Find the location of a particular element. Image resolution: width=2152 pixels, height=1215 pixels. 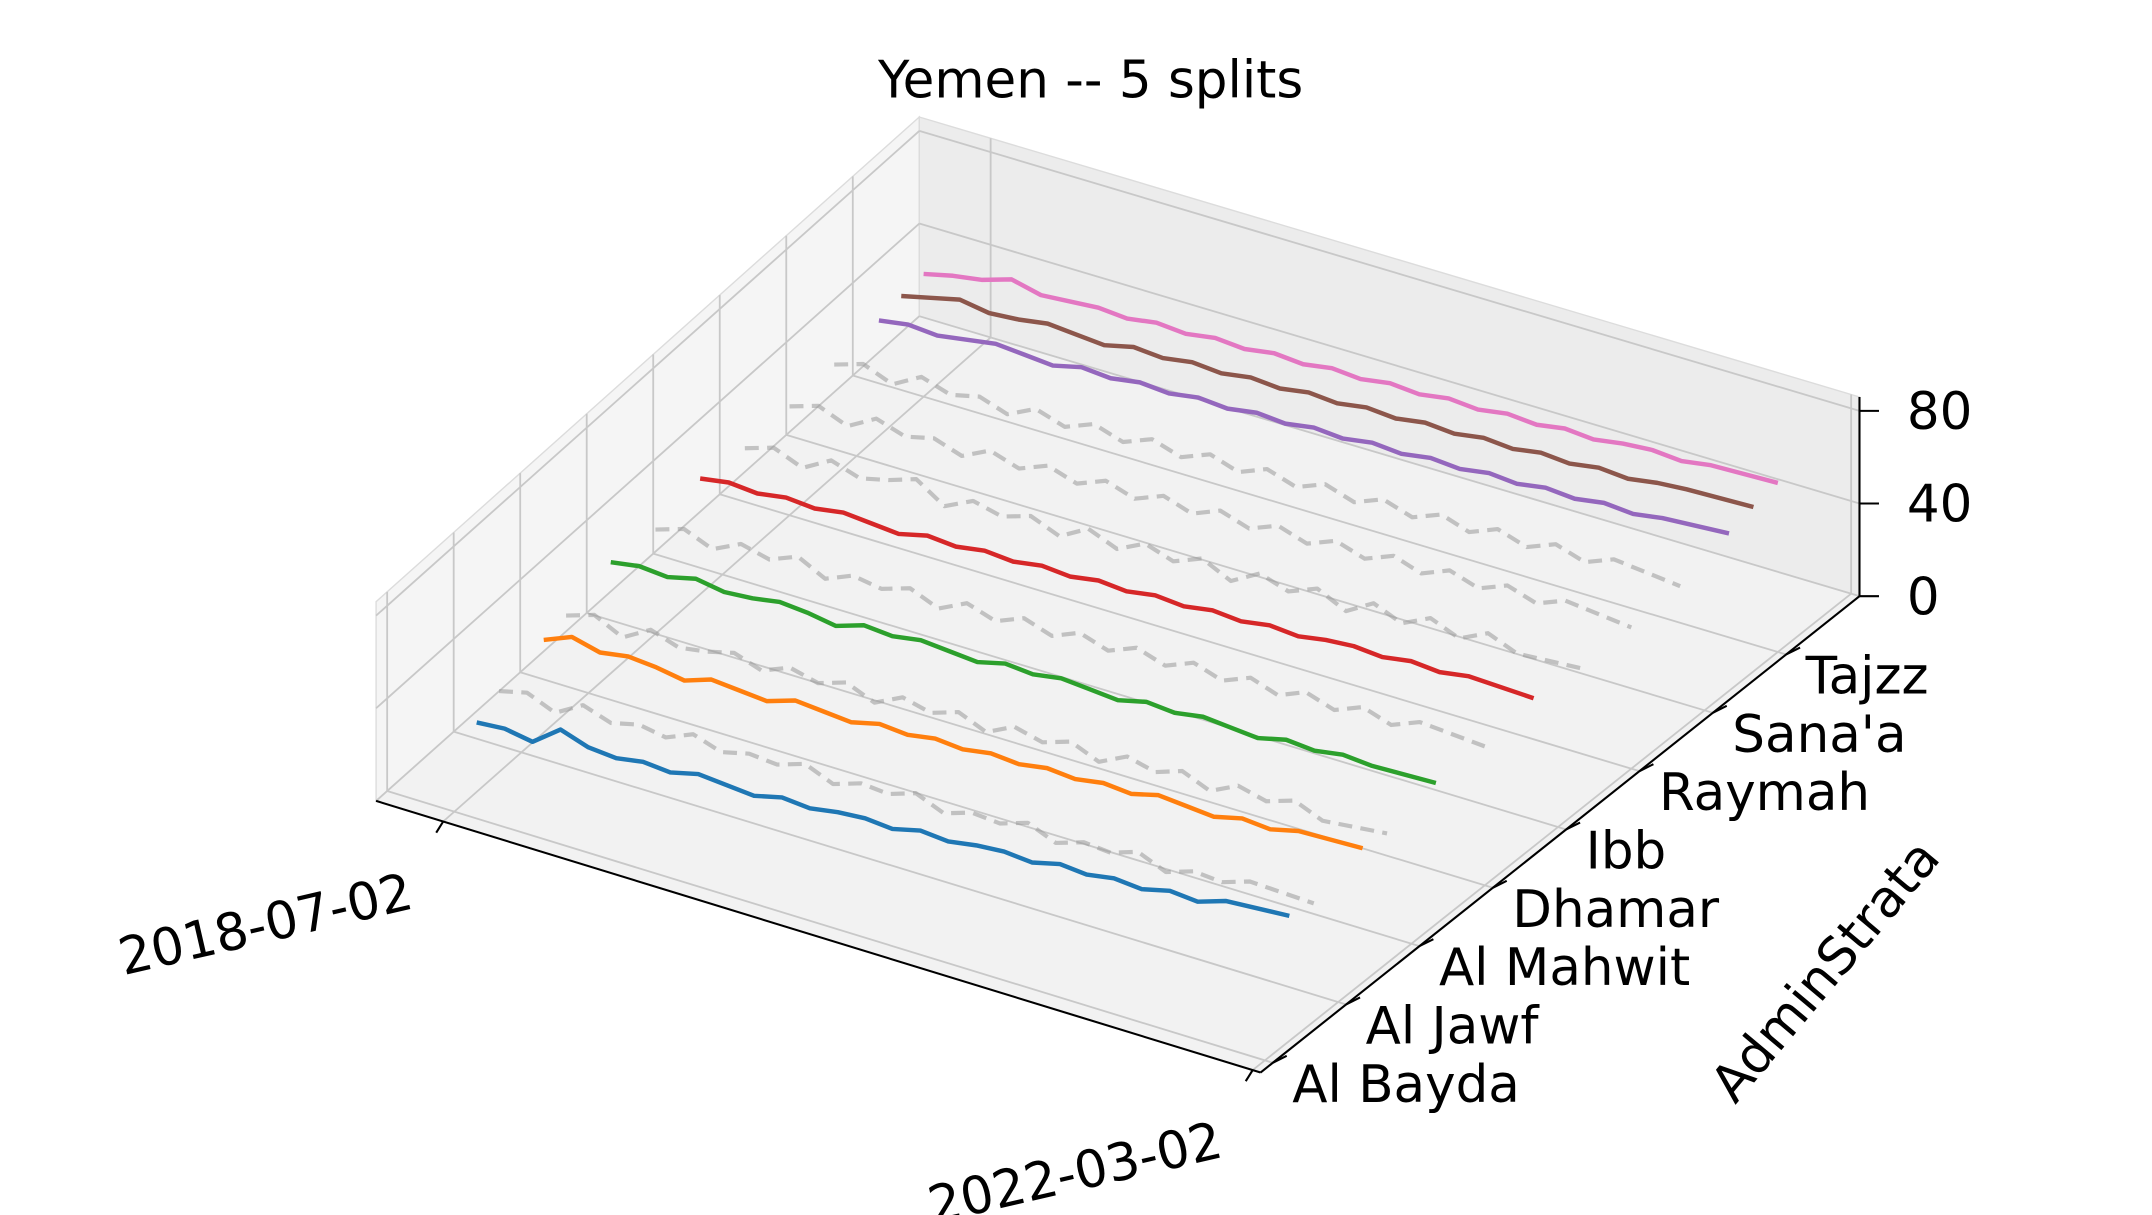

z-tick-label: 80 is located at coordinates (1940, 412).